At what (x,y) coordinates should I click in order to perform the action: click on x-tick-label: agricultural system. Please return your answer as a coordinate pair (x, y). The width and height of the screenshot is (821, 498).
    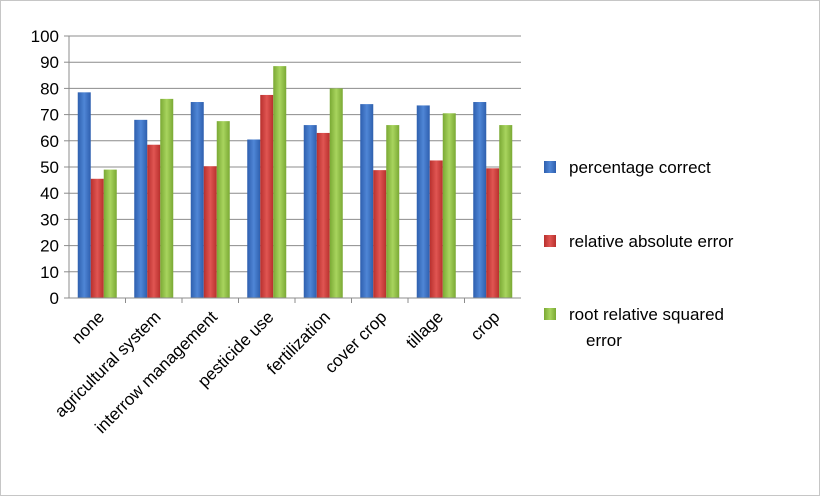
    Looking at the image, I should click on (108, 364).